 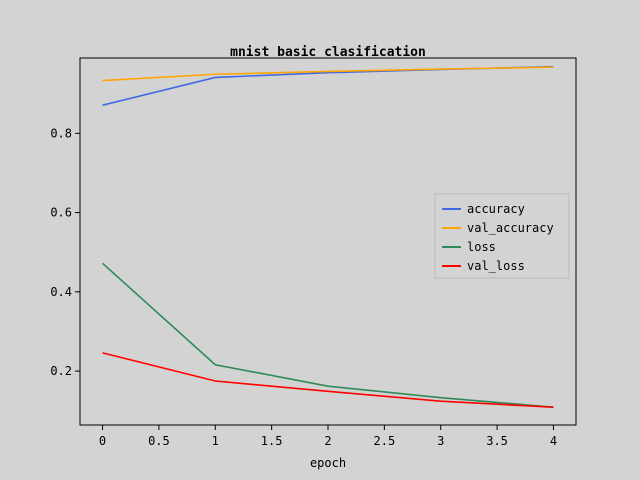 I want to click on legend-label-val-accuracy: val_accuracy, so click(x=510, y=228).